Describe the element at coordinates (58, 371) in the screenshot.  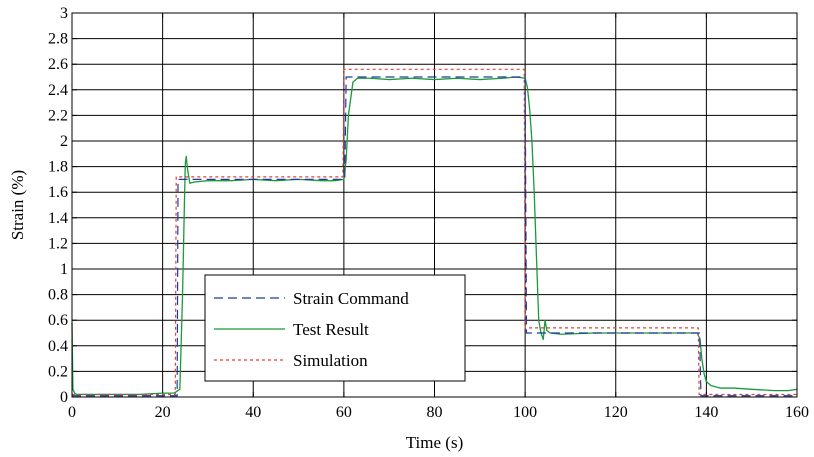
I see `y-tick-label-1: 0.2` at that location.